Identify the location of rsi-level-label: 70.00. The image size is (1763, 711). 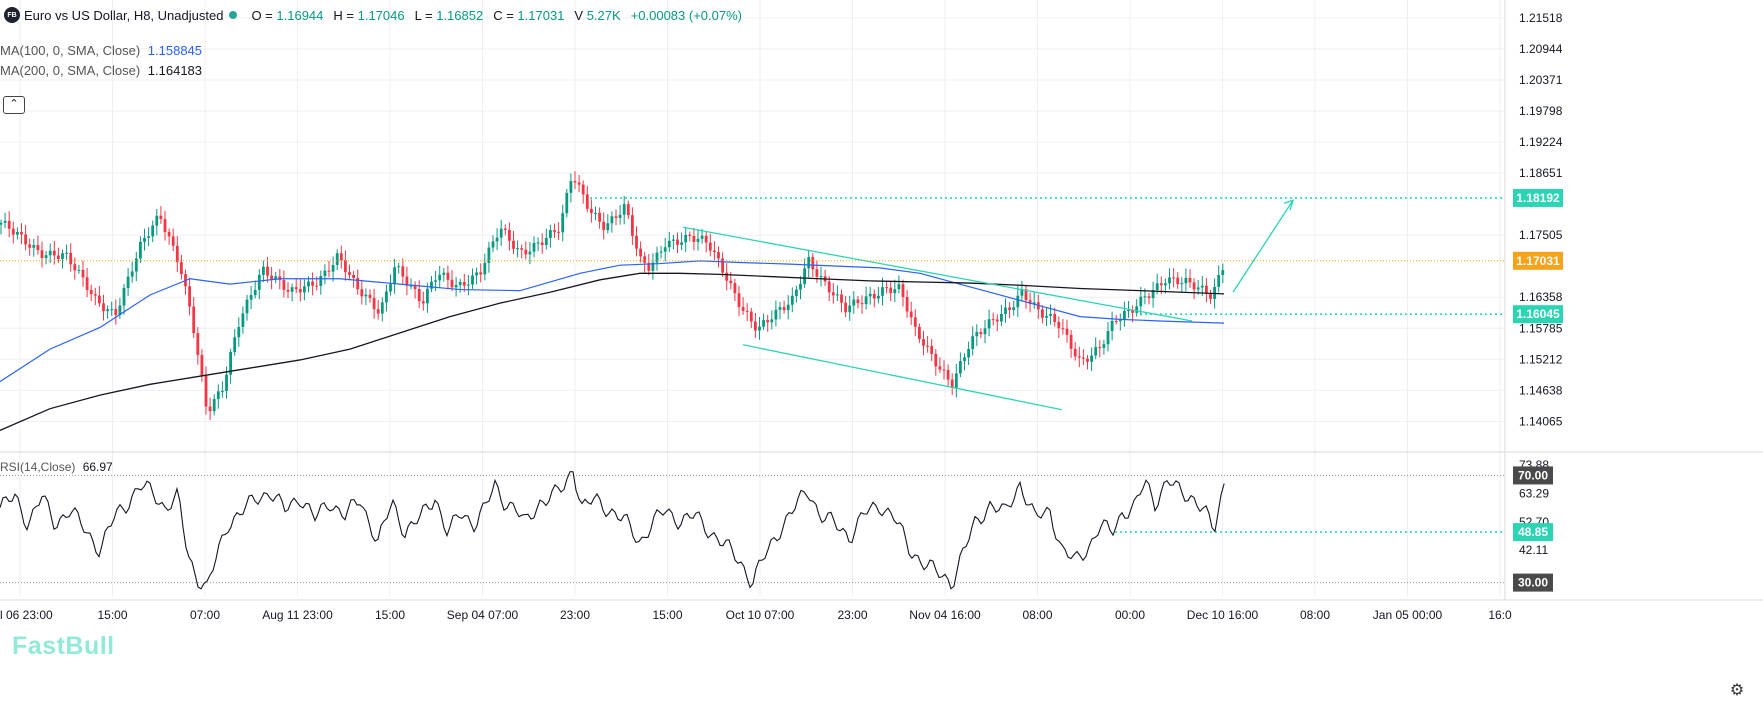
(1533, 475).